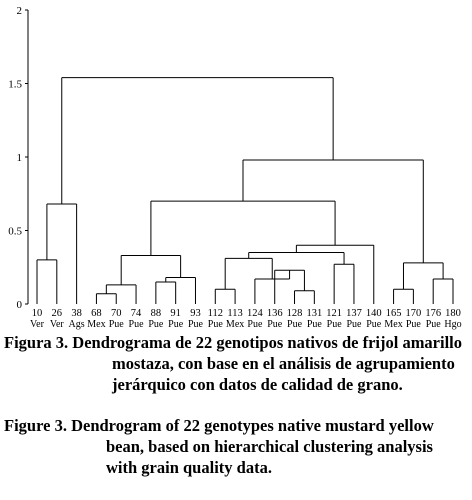 The image size is (472, 500). I want to click on leaf-id-label: 113, so click(234, 313).